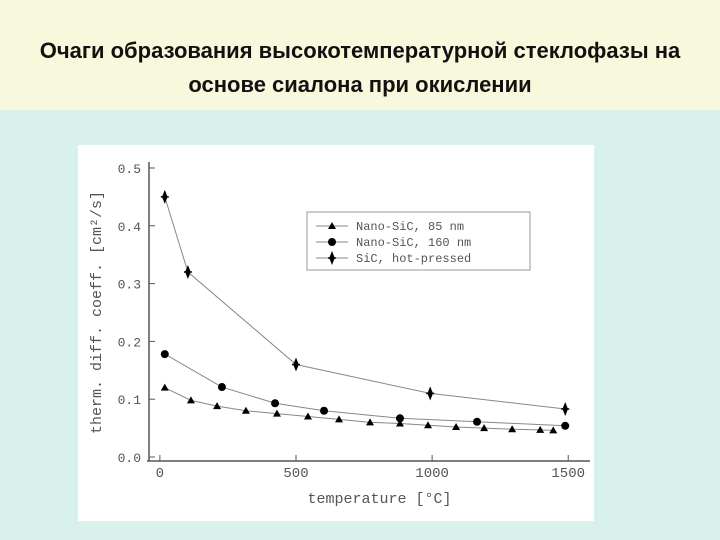  What do you see at coordinates (130, 227) in the screenshot?
I see `y-tick-label: 0.4` at bounding box center [130, 227].